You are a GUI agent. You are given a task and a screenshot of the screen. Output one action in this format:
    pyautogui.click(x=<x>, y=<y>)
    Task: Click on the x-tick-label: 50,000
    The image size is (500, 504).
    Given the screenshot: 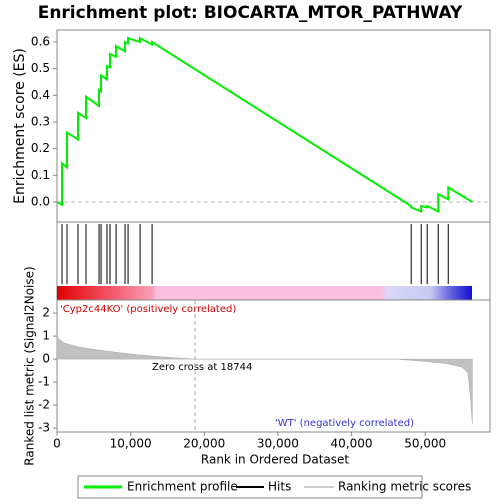 What is the action you would take?
    pyautogui.click(x=425, y=444)
    